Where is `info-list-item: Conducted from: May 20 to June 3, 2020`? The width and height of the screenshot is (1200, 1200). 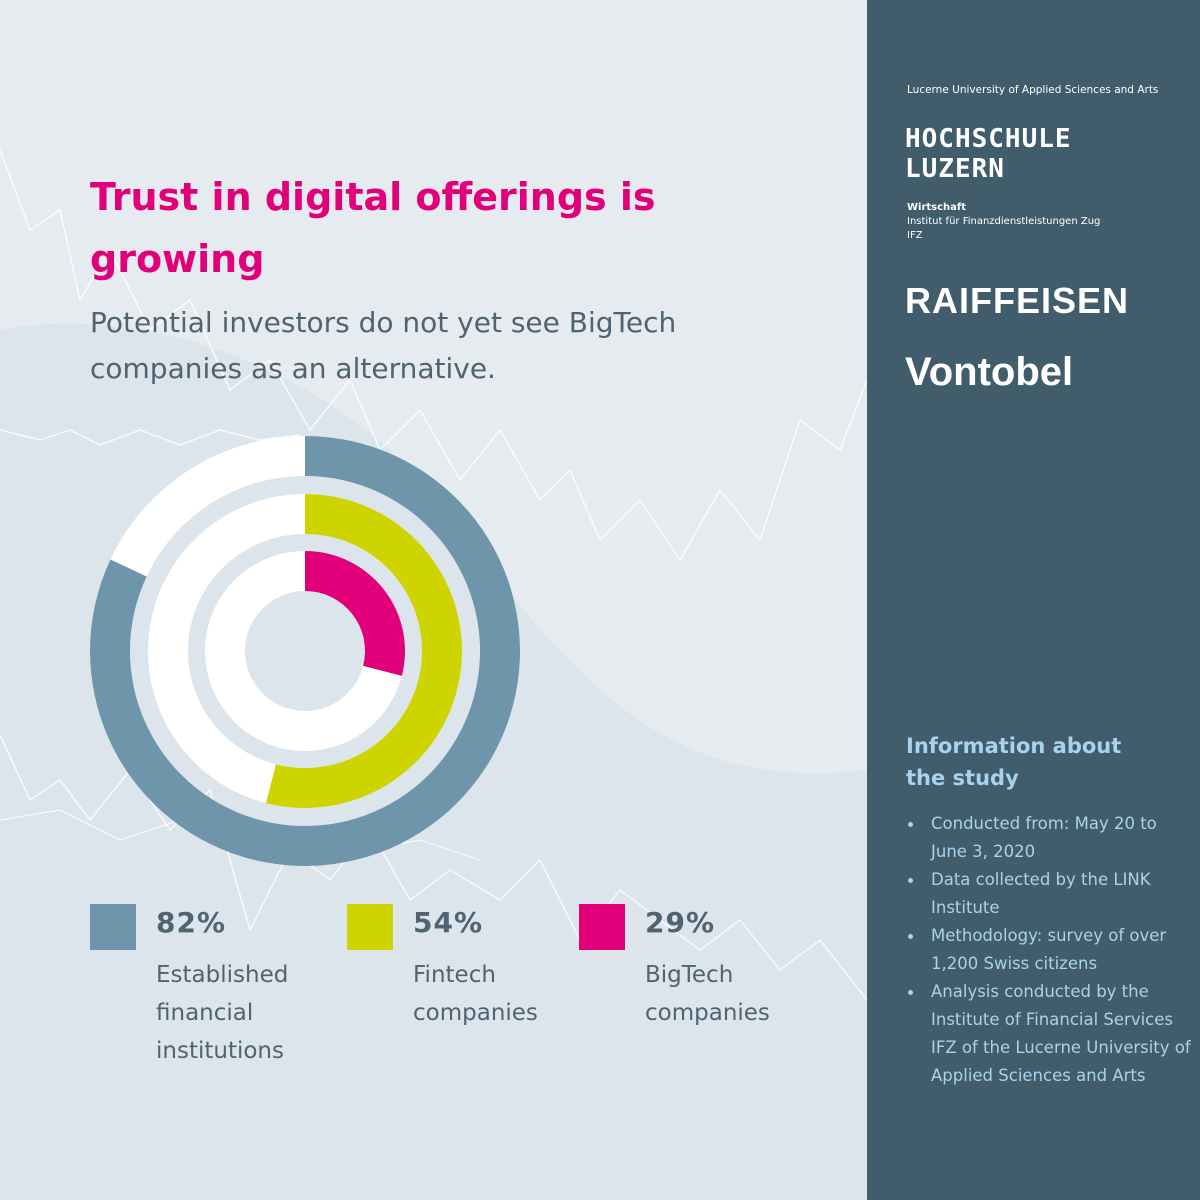 info-list-item: Conducted from: May 20 to June 3, 2020 is located at coordinates (1048, 838).